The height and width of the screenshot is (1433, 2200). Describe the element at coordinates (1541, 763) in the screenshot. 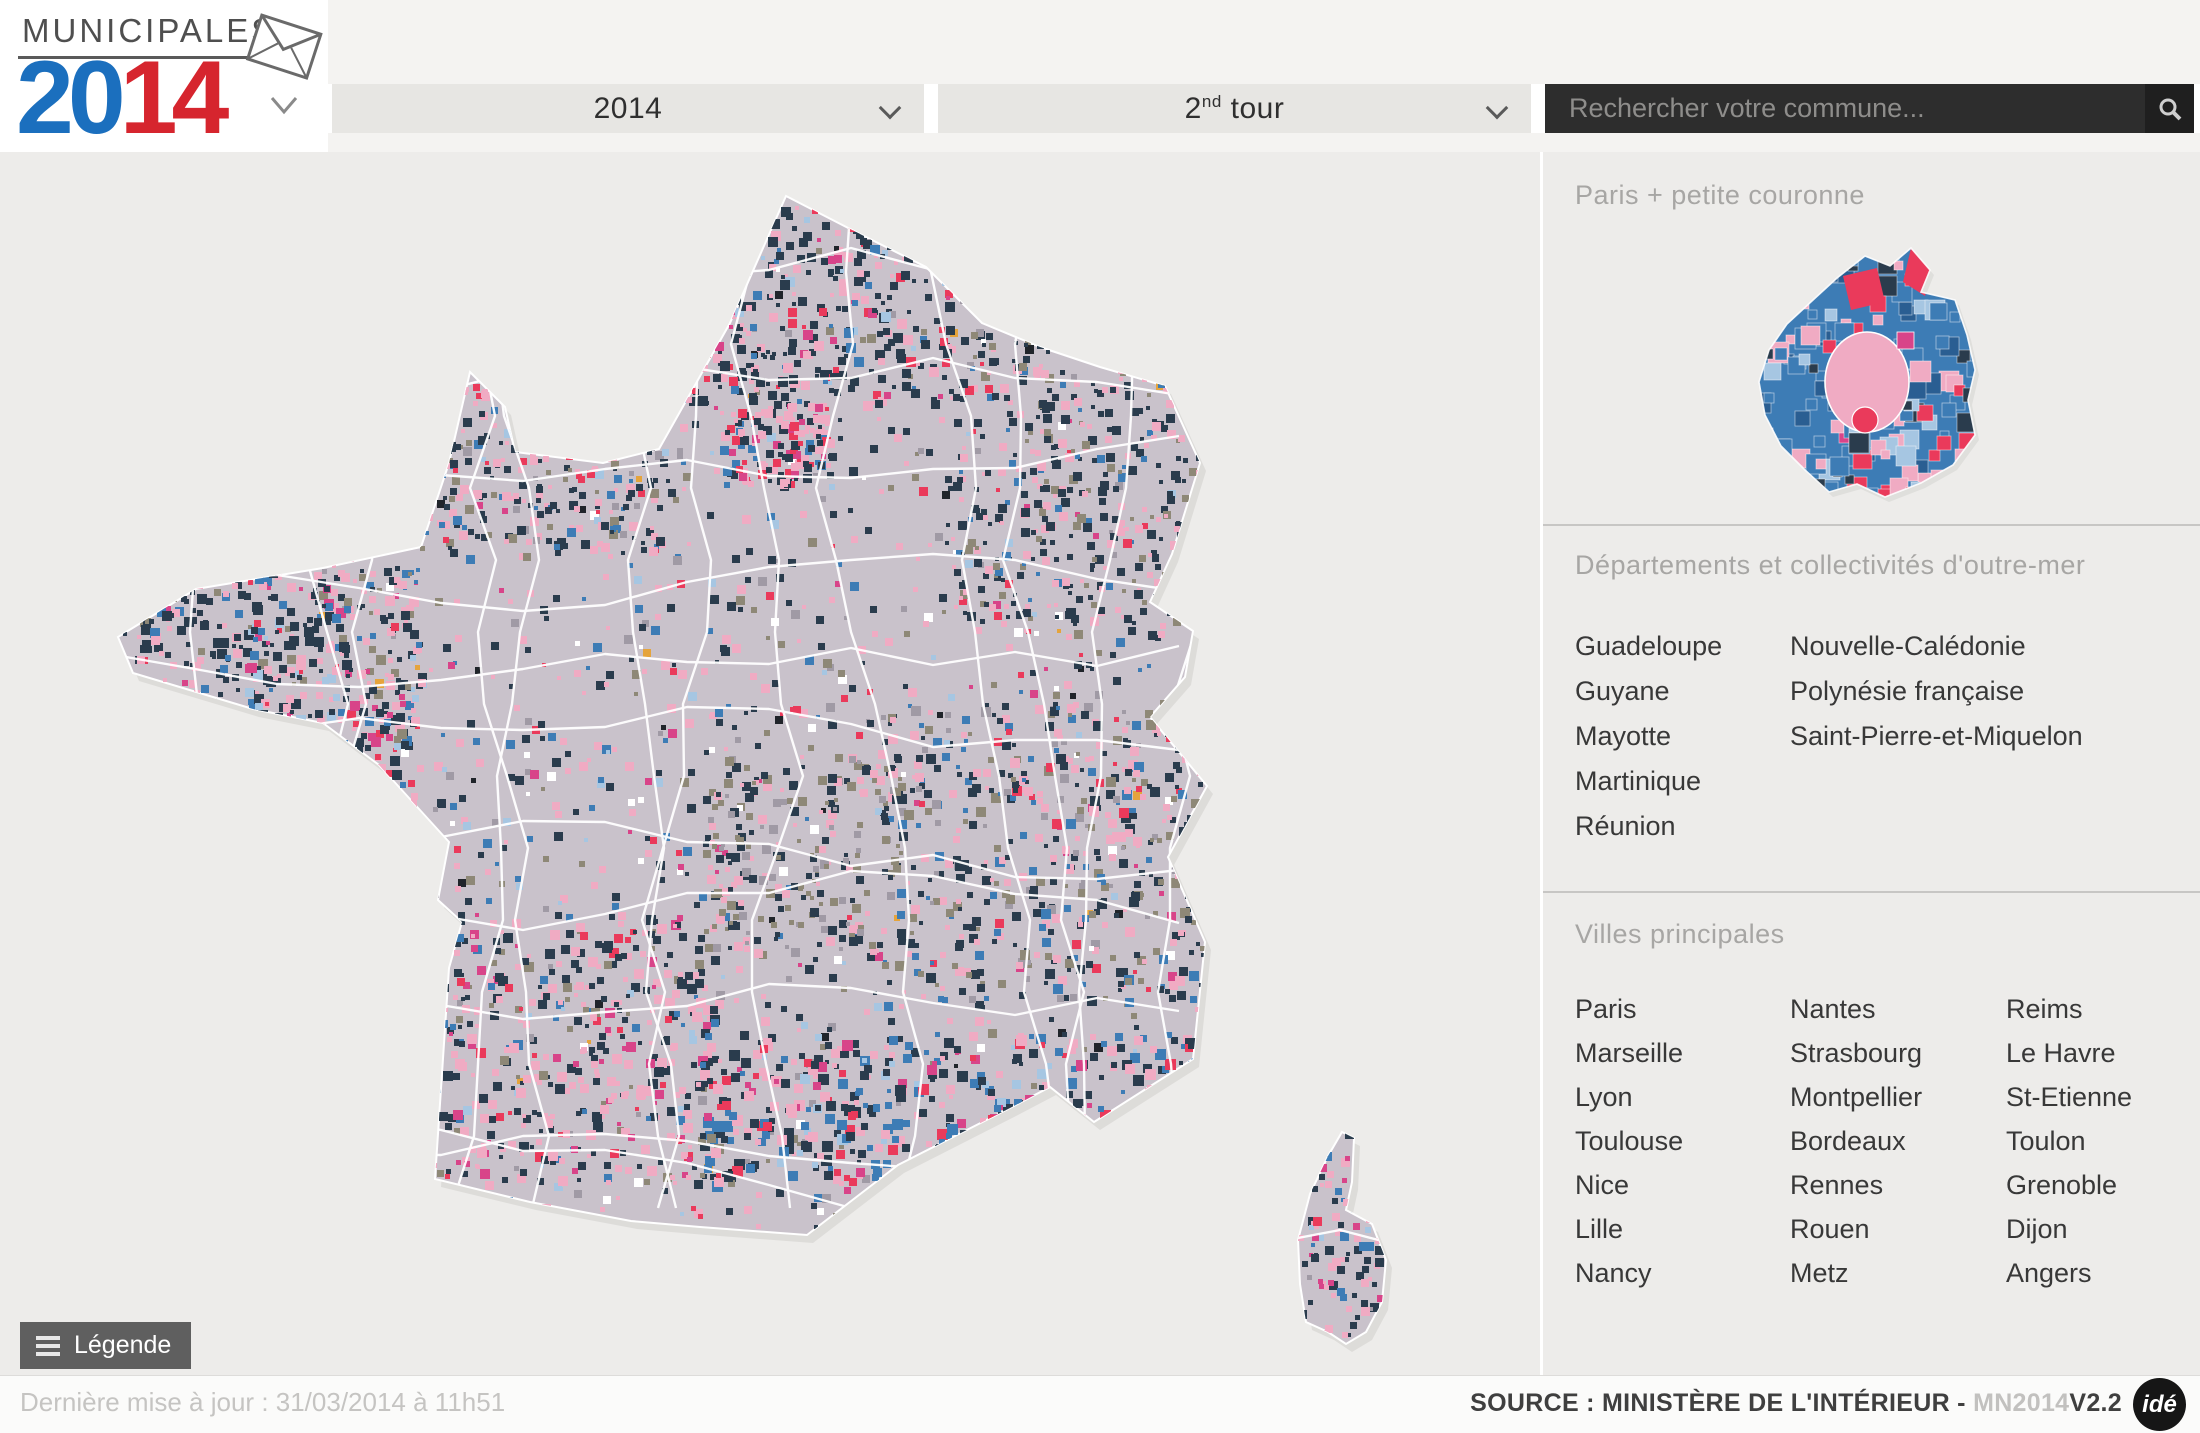

I see `map-sidebar-separator` at that location.